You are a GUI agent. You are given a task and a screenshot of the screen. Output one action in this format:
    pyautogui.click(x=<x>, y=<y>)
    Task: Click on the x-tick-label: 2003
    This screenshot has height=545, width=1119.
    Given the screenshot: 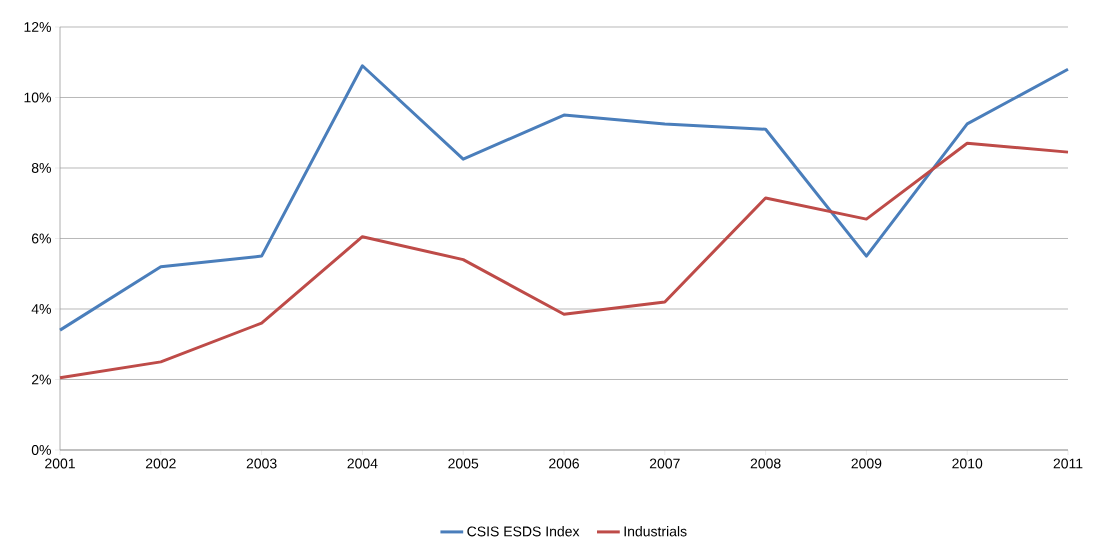 What is the action you would take?
    pyautogui.click(x=261, y=463)
    